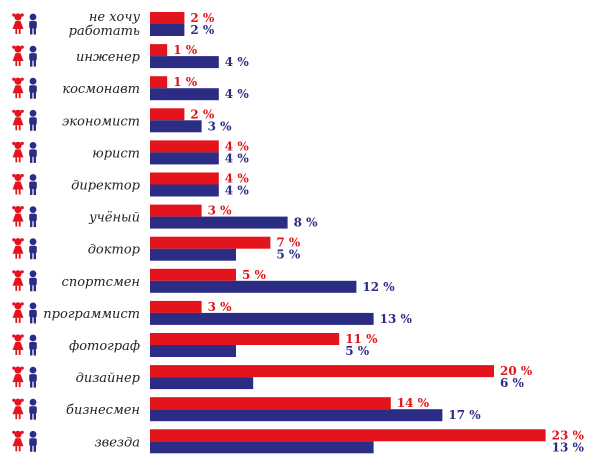 The width and height of the screenshot is (600, 467). I want to click on value-label-girls: 14 %, so click(413, 403).